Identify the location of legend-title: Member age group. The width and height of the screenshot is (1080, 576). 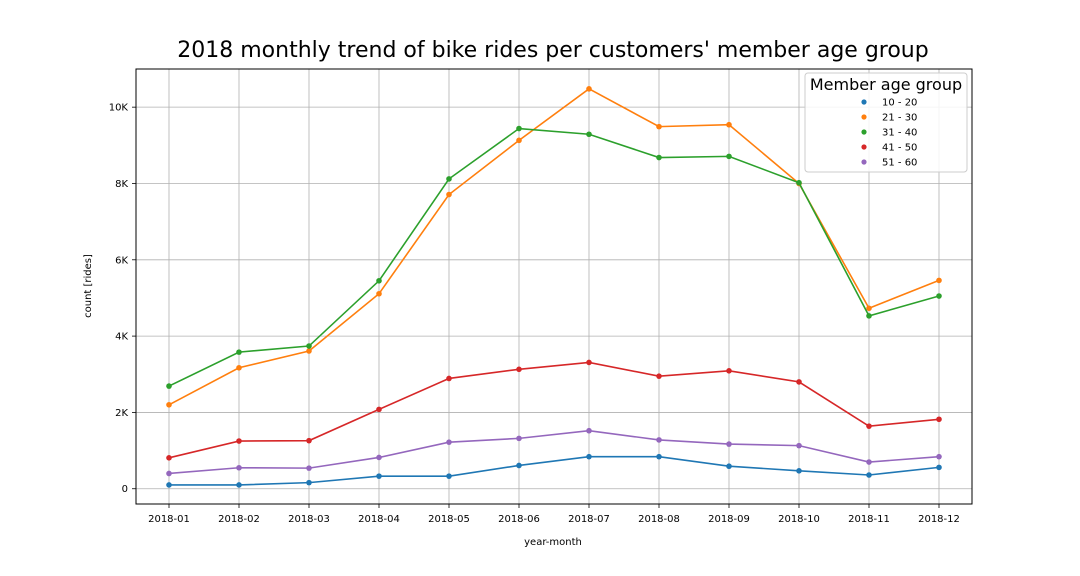
(886, 84).